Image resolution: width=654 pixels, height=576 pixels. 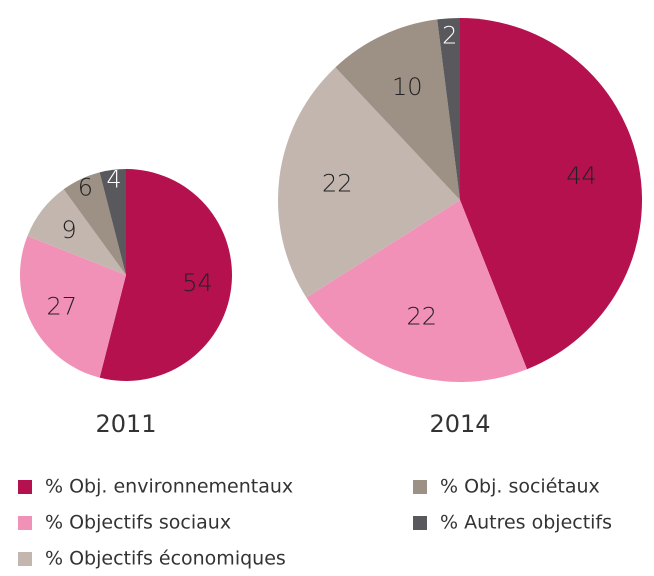 I want to click on slice-label: 54, so click(x=197, y=283).